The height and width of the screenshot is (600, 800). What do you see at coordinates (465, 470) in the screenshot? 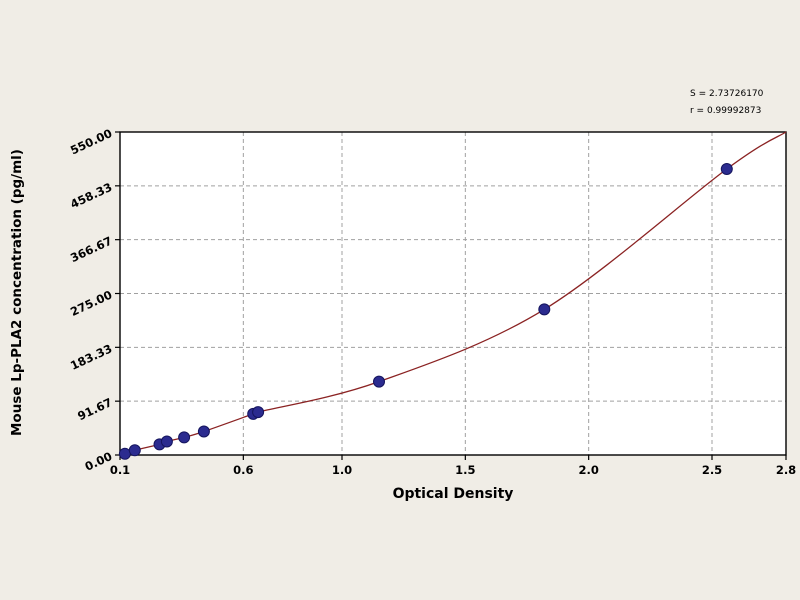
I see `x-tick-label: 1.5` at bounding box center [465, 470].